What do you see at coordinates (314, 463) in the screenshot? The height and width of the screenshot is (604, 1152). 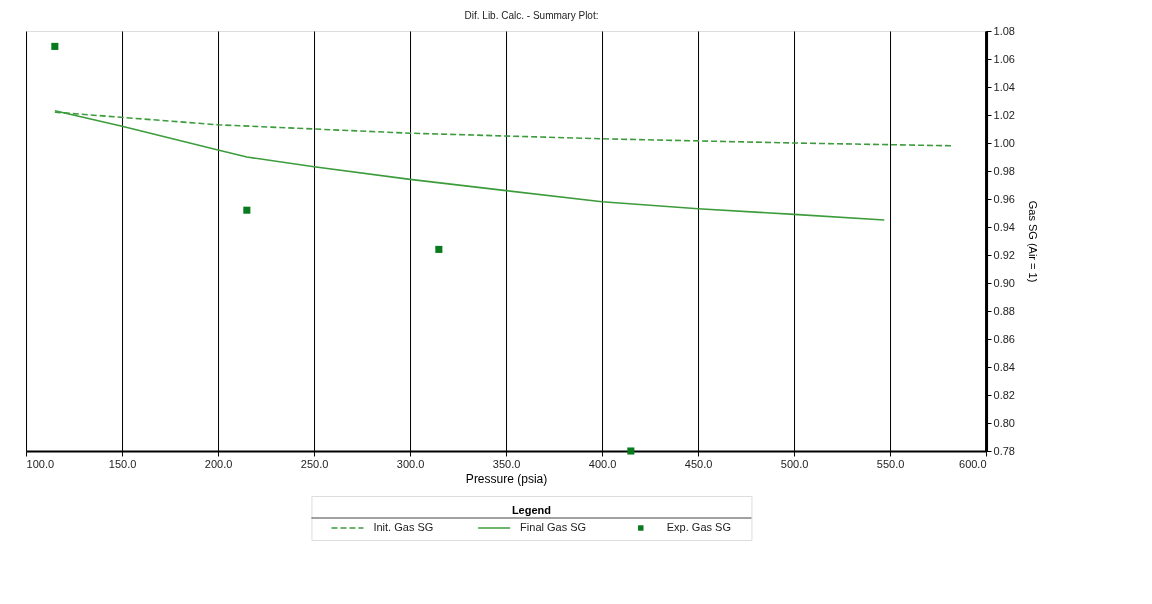 I see `x-tick-label: 250.0` at bounding box center [314, 463].